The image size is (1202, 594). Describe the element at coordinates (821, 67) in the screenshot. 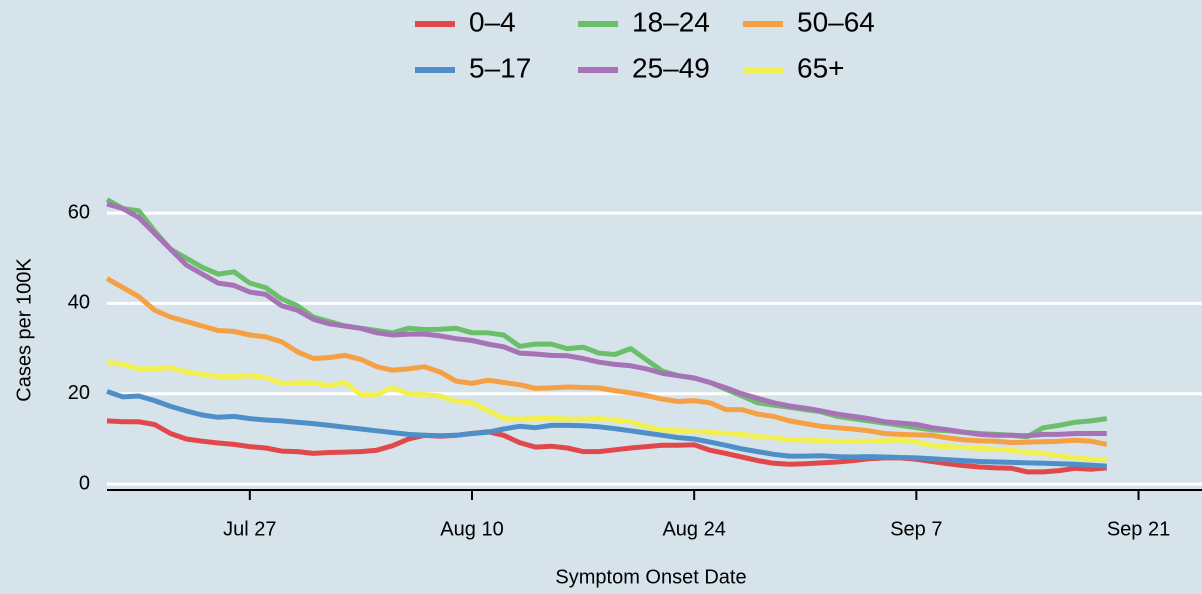

I see `legend-label: 65+` at that location.